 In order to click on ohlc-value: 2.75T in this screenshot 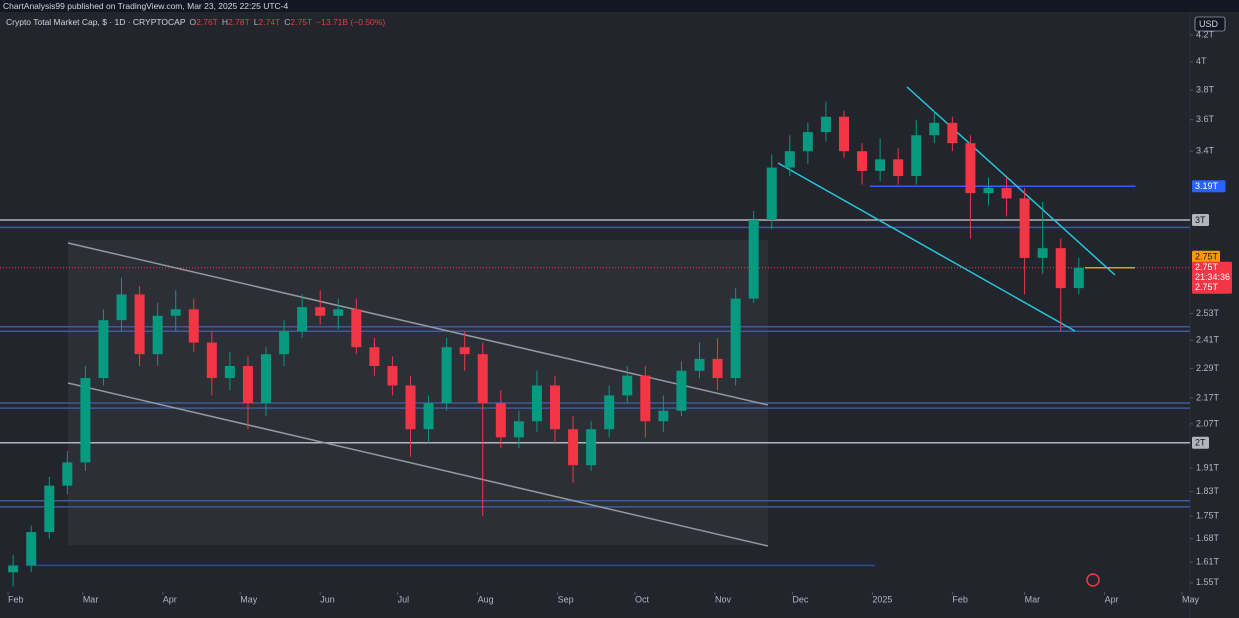, I will do `click(301, 22)`.